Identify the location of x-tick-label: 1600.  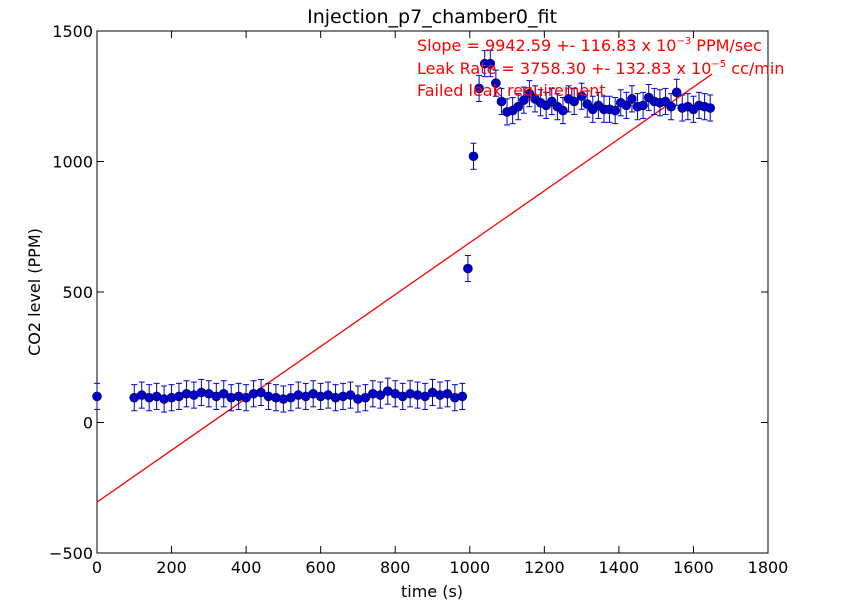
(693, 567).